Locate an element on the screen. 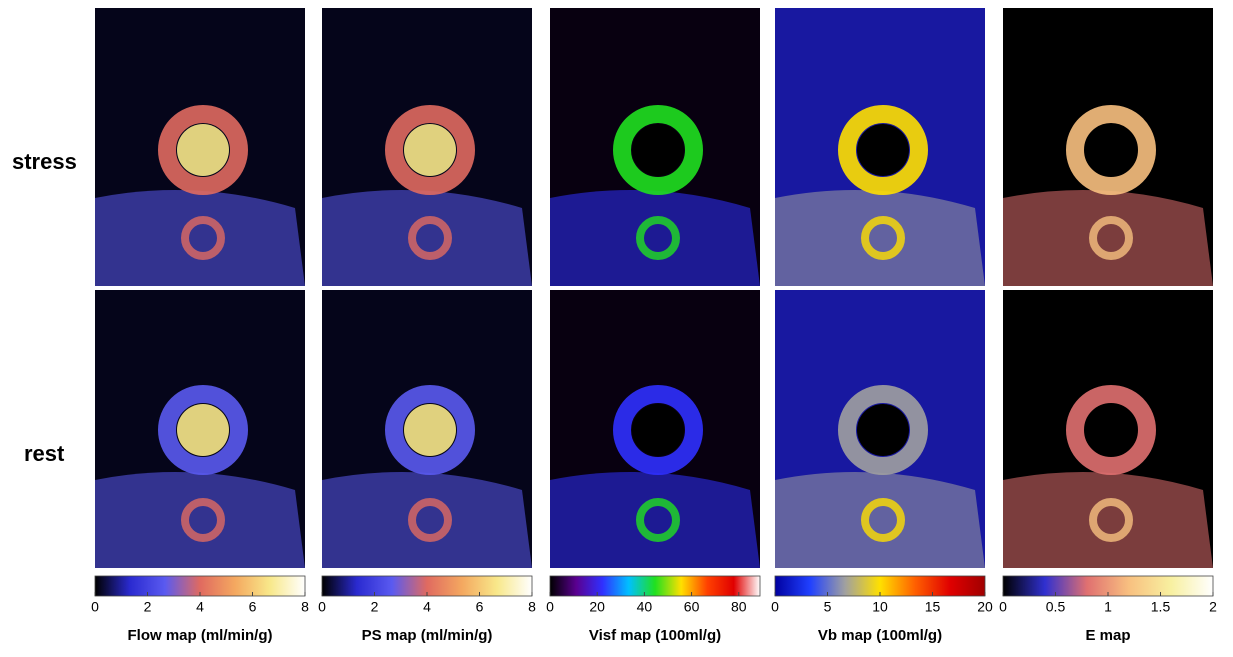 The width and height of the screenshot is (1233, 657). map-title: PS map (ml/min/g) is located at coordinates (427, 635).